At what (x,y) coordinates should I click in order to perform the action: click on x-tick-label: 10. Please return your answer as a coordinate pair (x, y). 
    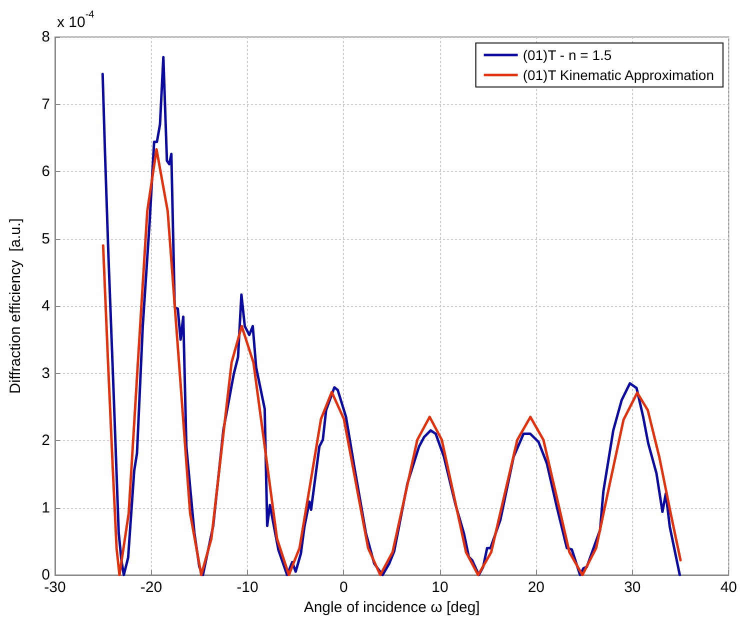
    Looking at the image, I should click on (440, 587).